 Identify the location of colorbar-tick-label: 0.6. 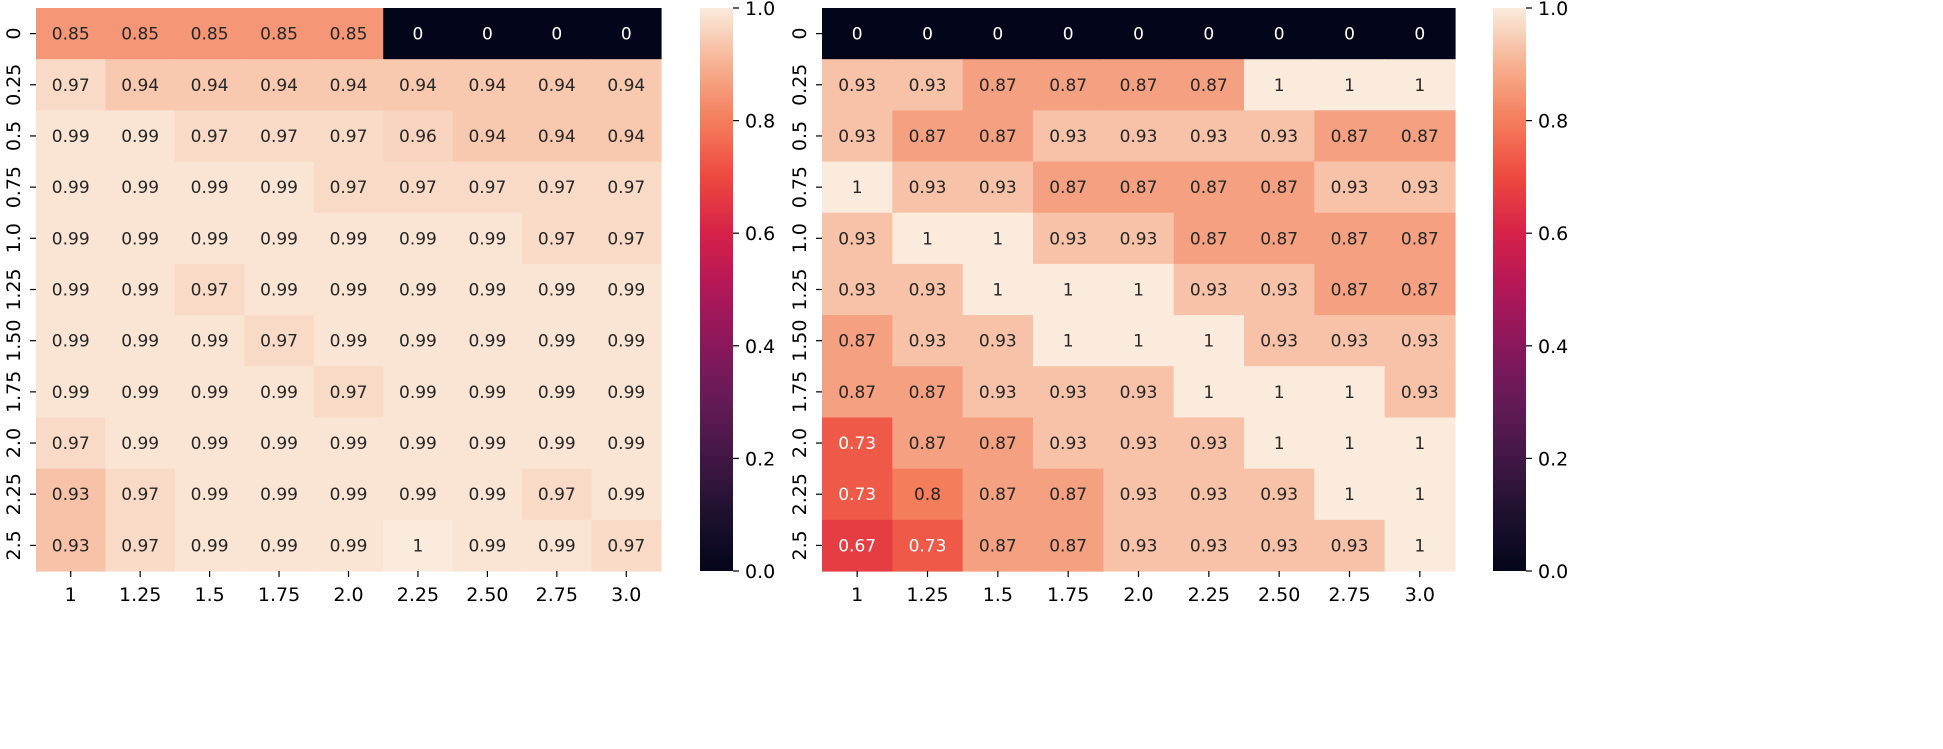
(1553, 234).